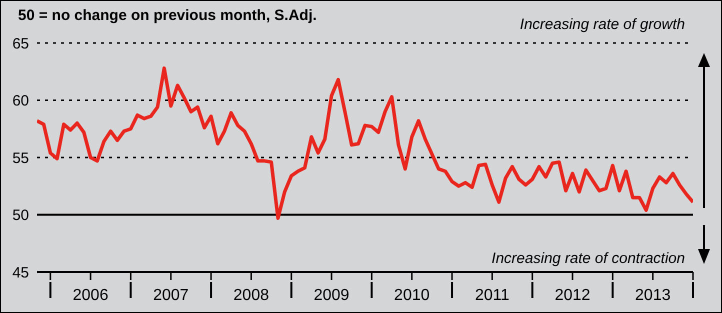 The width and height of the screenshot is (722, 313). I want to click on x-tick-label: 2011, so click(492, 295).